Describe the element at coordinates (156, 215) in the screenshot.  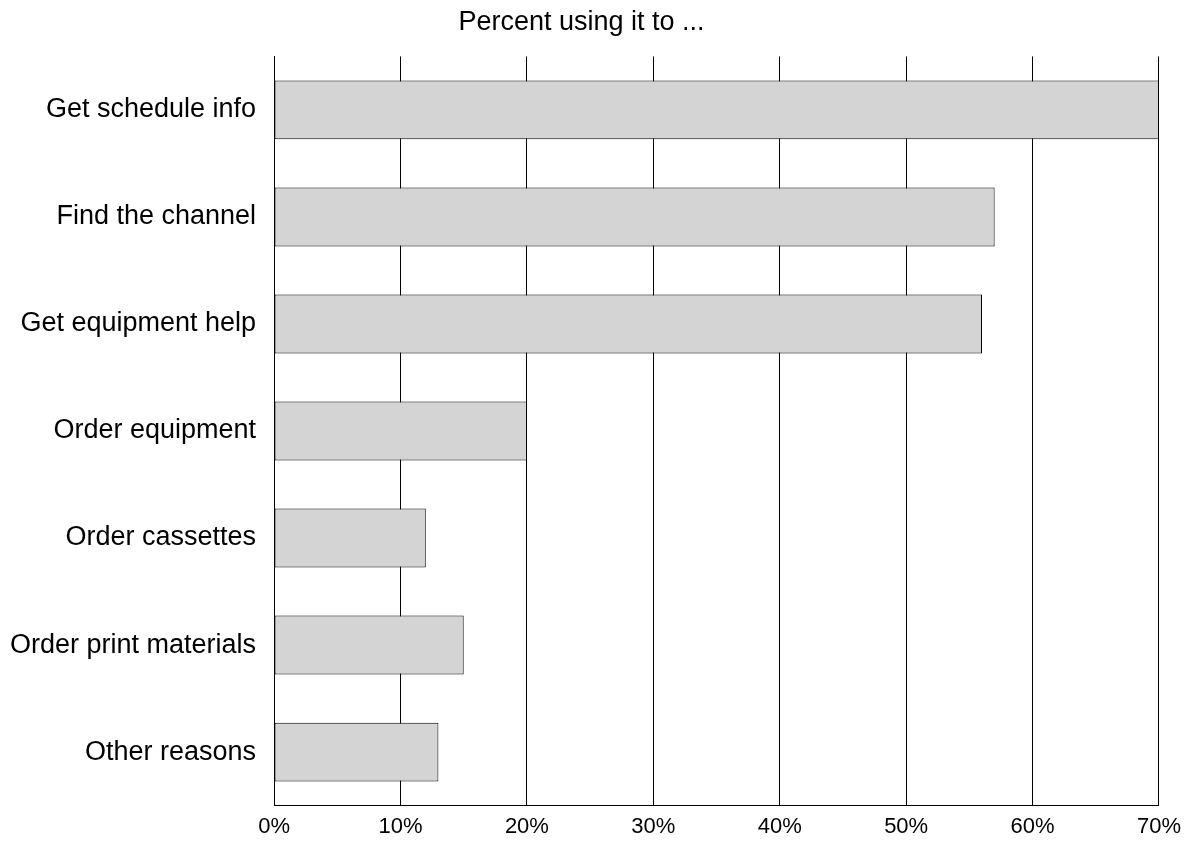
I see `y-tick-label: Find the channel` at that location.